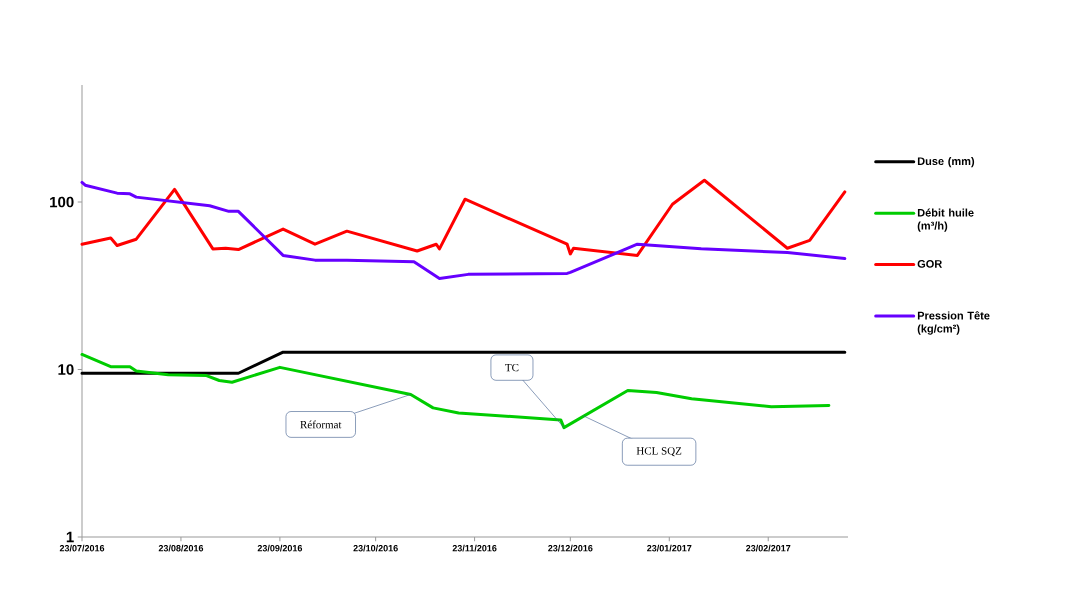 The width and height of the screenshot is (1073, 608). Describe the element at coordinates (66, 369) in the screenshot. I see `y-tick-label: 10` at that location.